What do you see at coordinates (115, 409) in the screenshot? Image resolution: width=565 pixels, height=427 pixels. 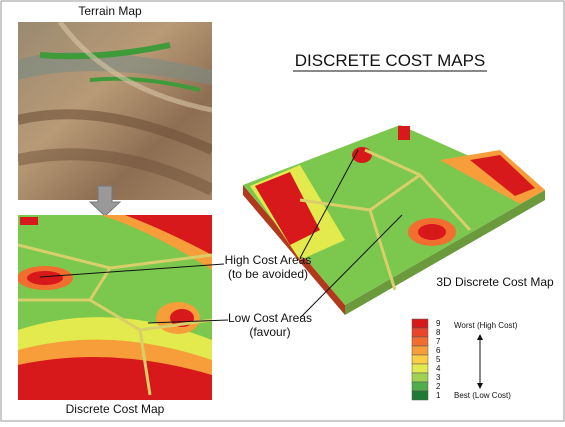 I see `cost-map-2d-label: Discrete Cost Map` at bounding box center [115, 409].